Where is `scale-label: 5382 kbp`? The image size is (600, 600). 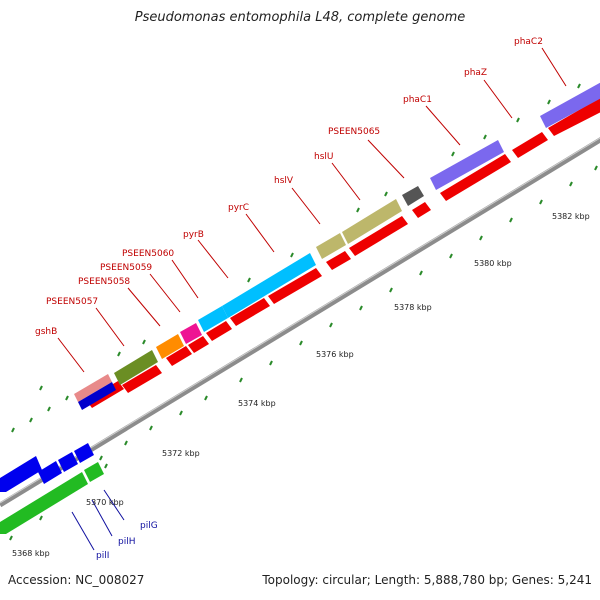 scale-label: 5382 kbp is located at coordinates (571, 216).